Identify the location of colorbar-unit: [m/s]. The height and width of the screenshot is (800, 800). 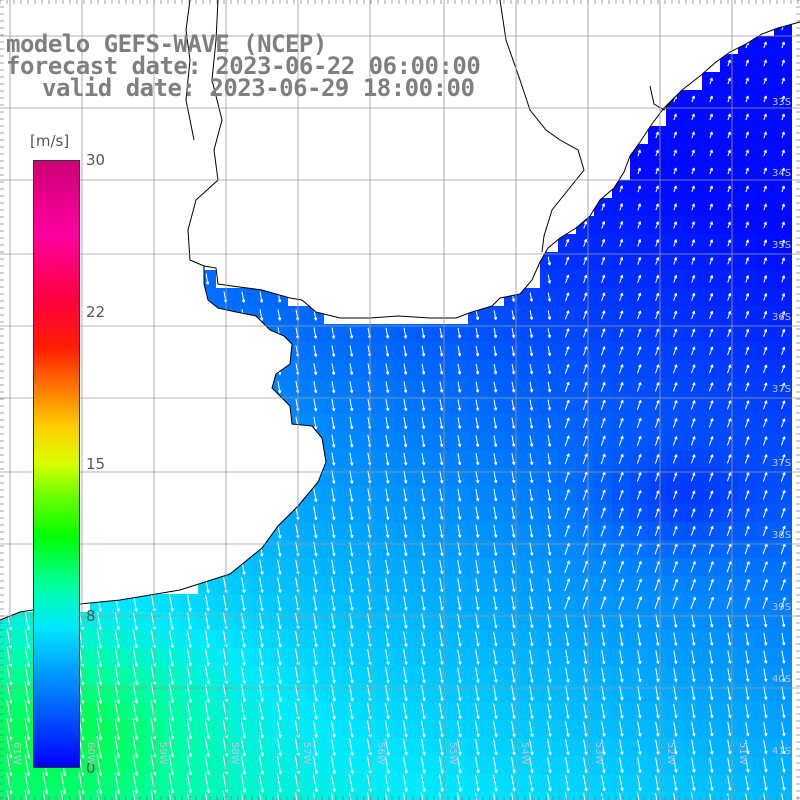
(50, 141).